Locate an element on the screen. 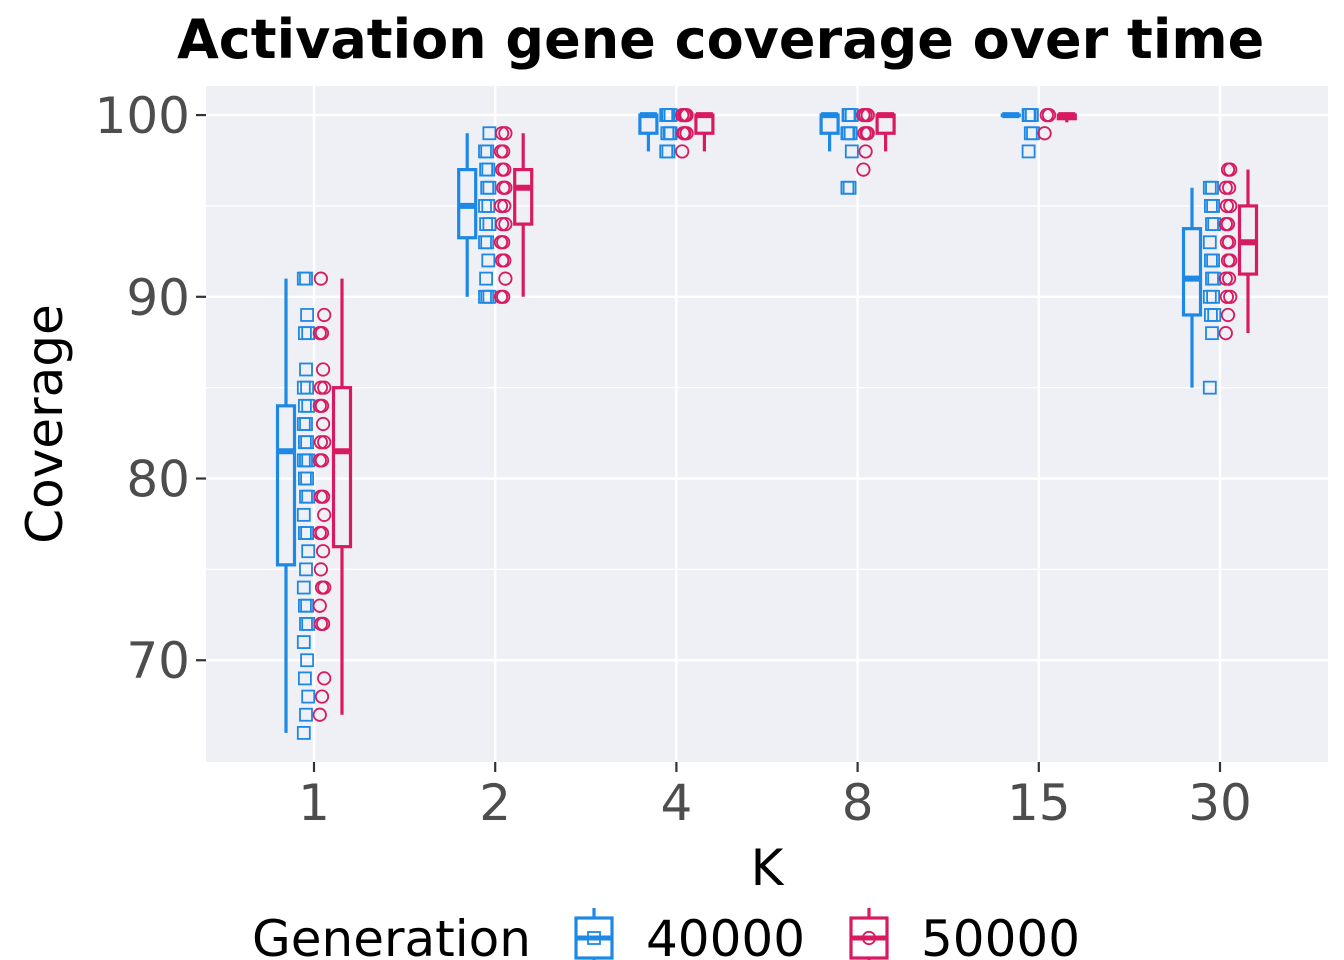 The height and width of the screenshot is (960, 1344). box-50000-k8 is located at coordinates (885, 132).